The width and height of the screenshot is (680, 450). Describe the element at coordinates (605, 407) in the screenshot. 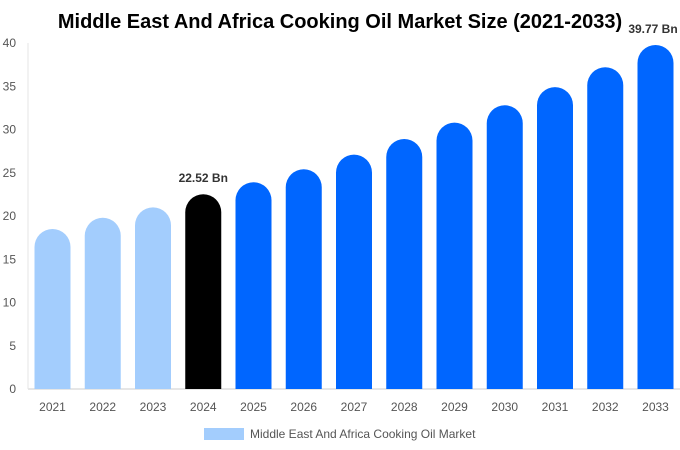

I see `x-tick-label: 2032` at that location.